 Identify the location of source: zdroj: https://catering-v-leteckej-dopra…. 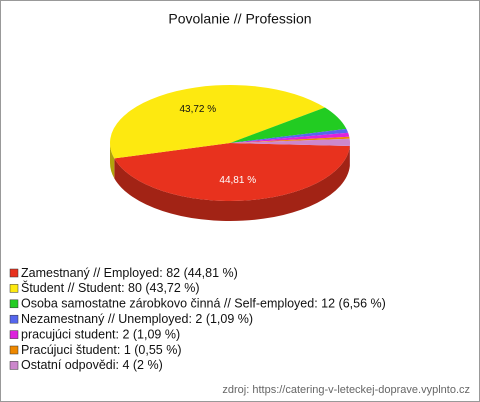
(346, 390).